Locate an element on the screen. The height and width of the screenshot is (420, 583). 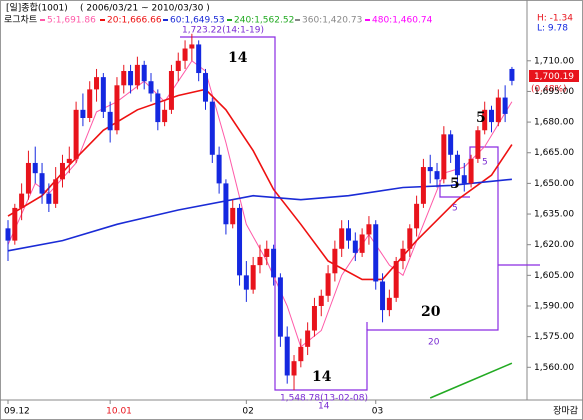
period: ( 2006/03/21 ~ 2010/03/30 ) is located at coordinates (145, 9).